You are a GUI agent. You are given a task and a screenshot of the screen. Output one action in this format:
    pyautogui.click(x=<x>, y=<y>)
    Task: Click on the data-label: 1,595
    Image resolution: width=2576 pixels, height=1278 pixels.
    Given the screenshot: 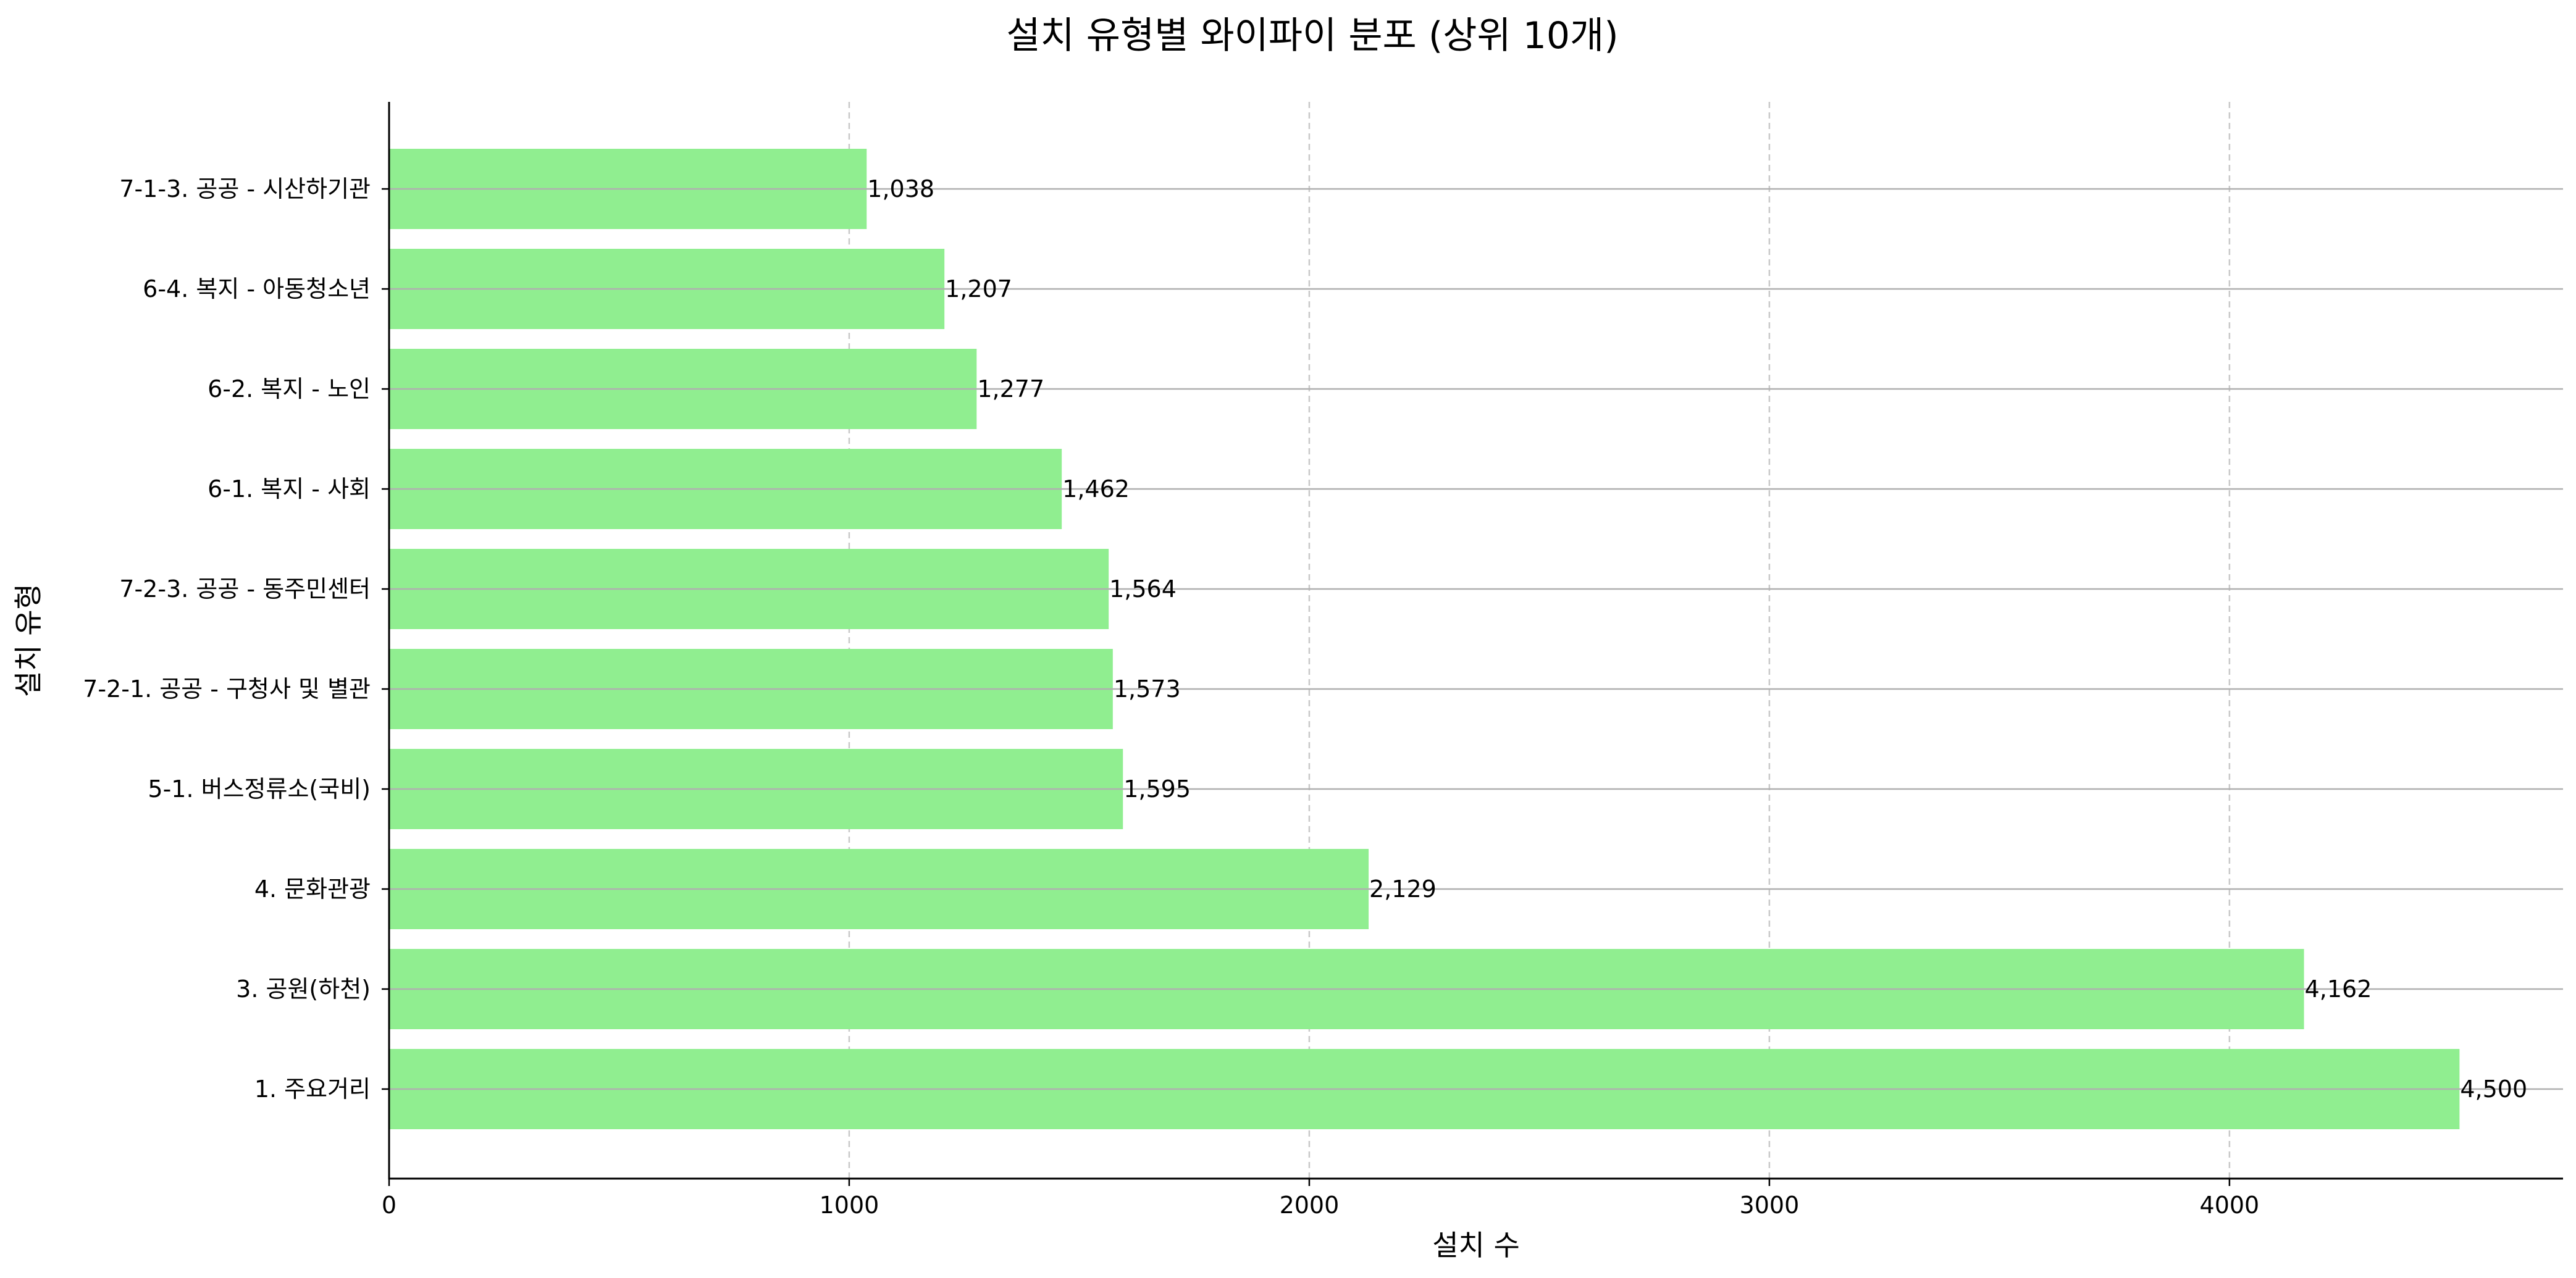 What is the action you would take?
    pyautogui.click(x=1157, y=789)
    